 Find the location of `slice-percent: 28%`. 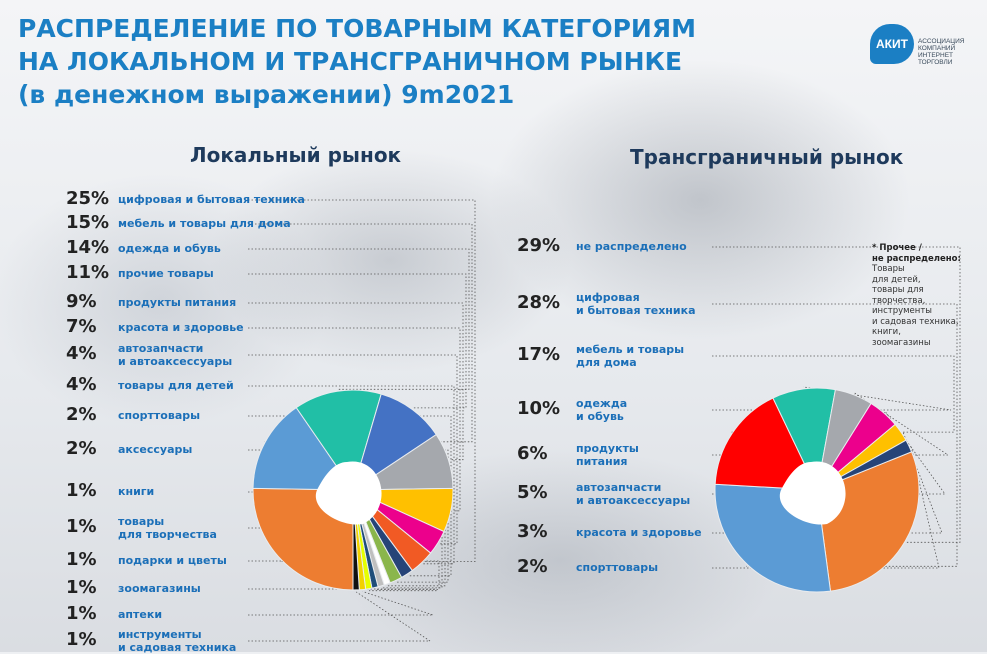

slice-percent: 28% is located at coordinates (539, 302).